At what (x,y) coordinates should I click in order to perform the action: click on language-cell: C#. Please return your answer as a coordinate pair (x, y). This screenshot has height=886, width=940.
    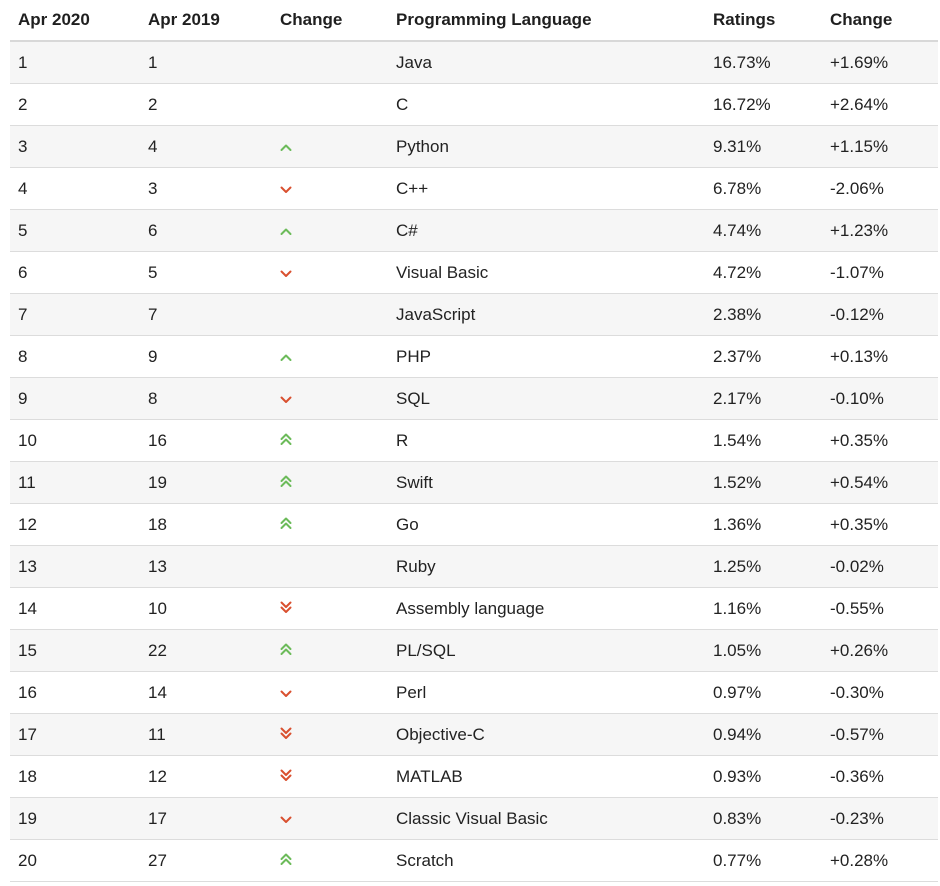
    Looking at the image, I should click on (546, 230).